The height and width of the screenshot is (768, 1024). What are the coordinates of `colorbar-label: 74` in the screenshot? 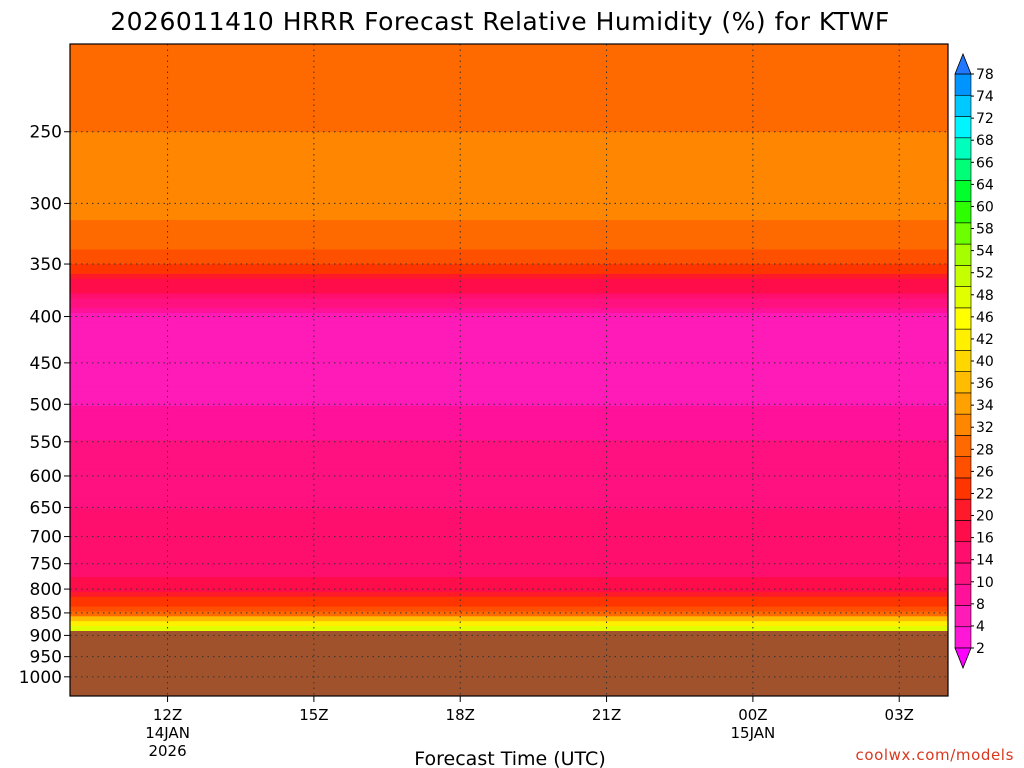 It's located at (985, 97).